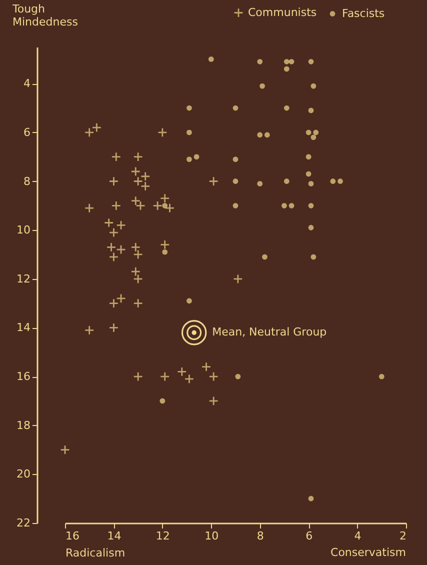 This screenshot has width=427, height=565. What do you see at coordinates (358, 536) in the screenshot?
I see `x-tick-label: 4` at bounding box center [358, 536].